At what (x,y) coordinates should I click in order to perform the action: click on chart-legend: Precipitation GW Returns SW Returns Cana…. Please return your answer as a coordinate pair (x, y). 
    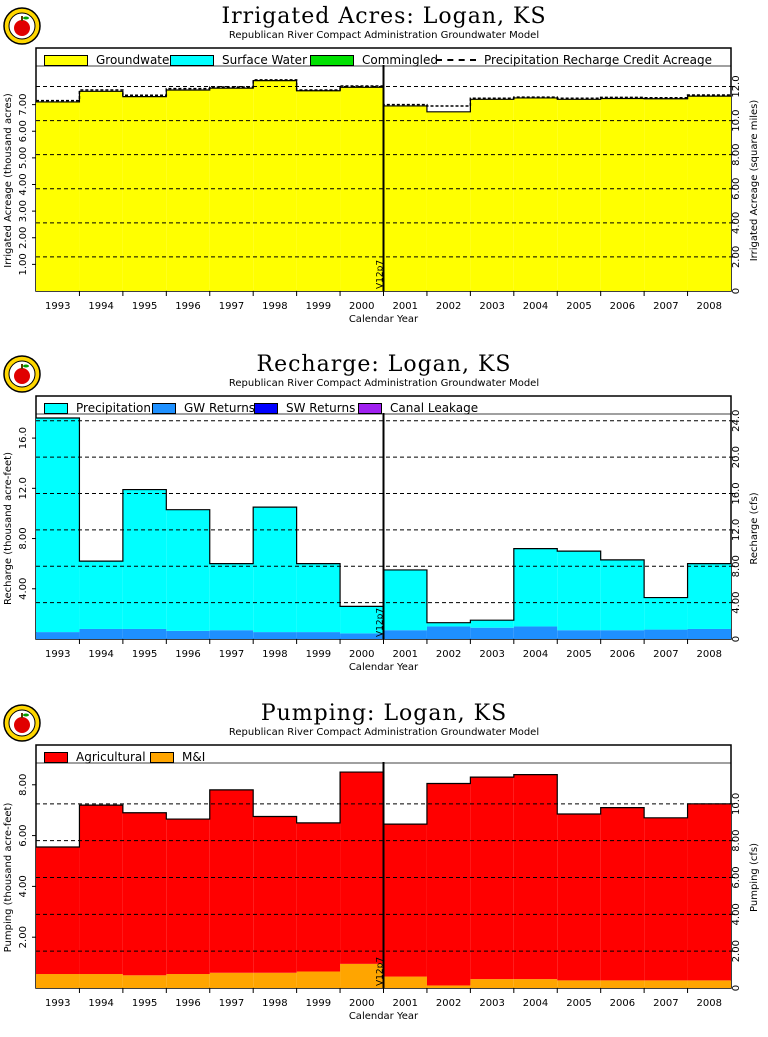
    Looking at the image, I should click on (383, 407).